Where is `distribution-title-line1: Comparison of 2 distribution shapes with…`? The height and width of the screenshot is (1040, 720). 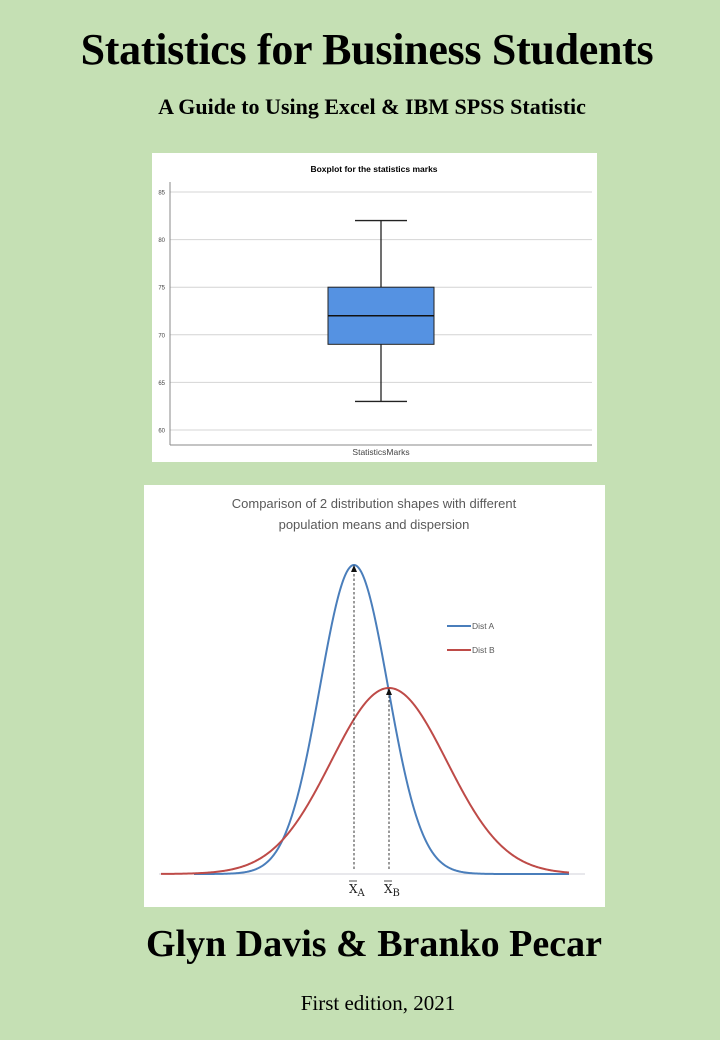
distribution-title-line1: Comparison of 2 distribution shapes with… is located at coordinates (374, 503).